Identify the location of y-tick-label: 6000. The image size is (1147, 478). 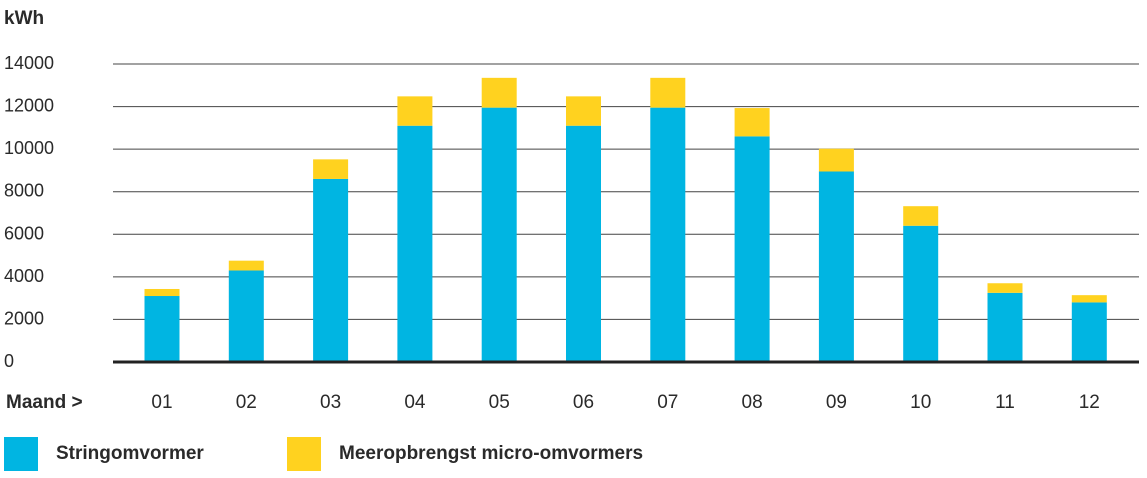
(24, 233).